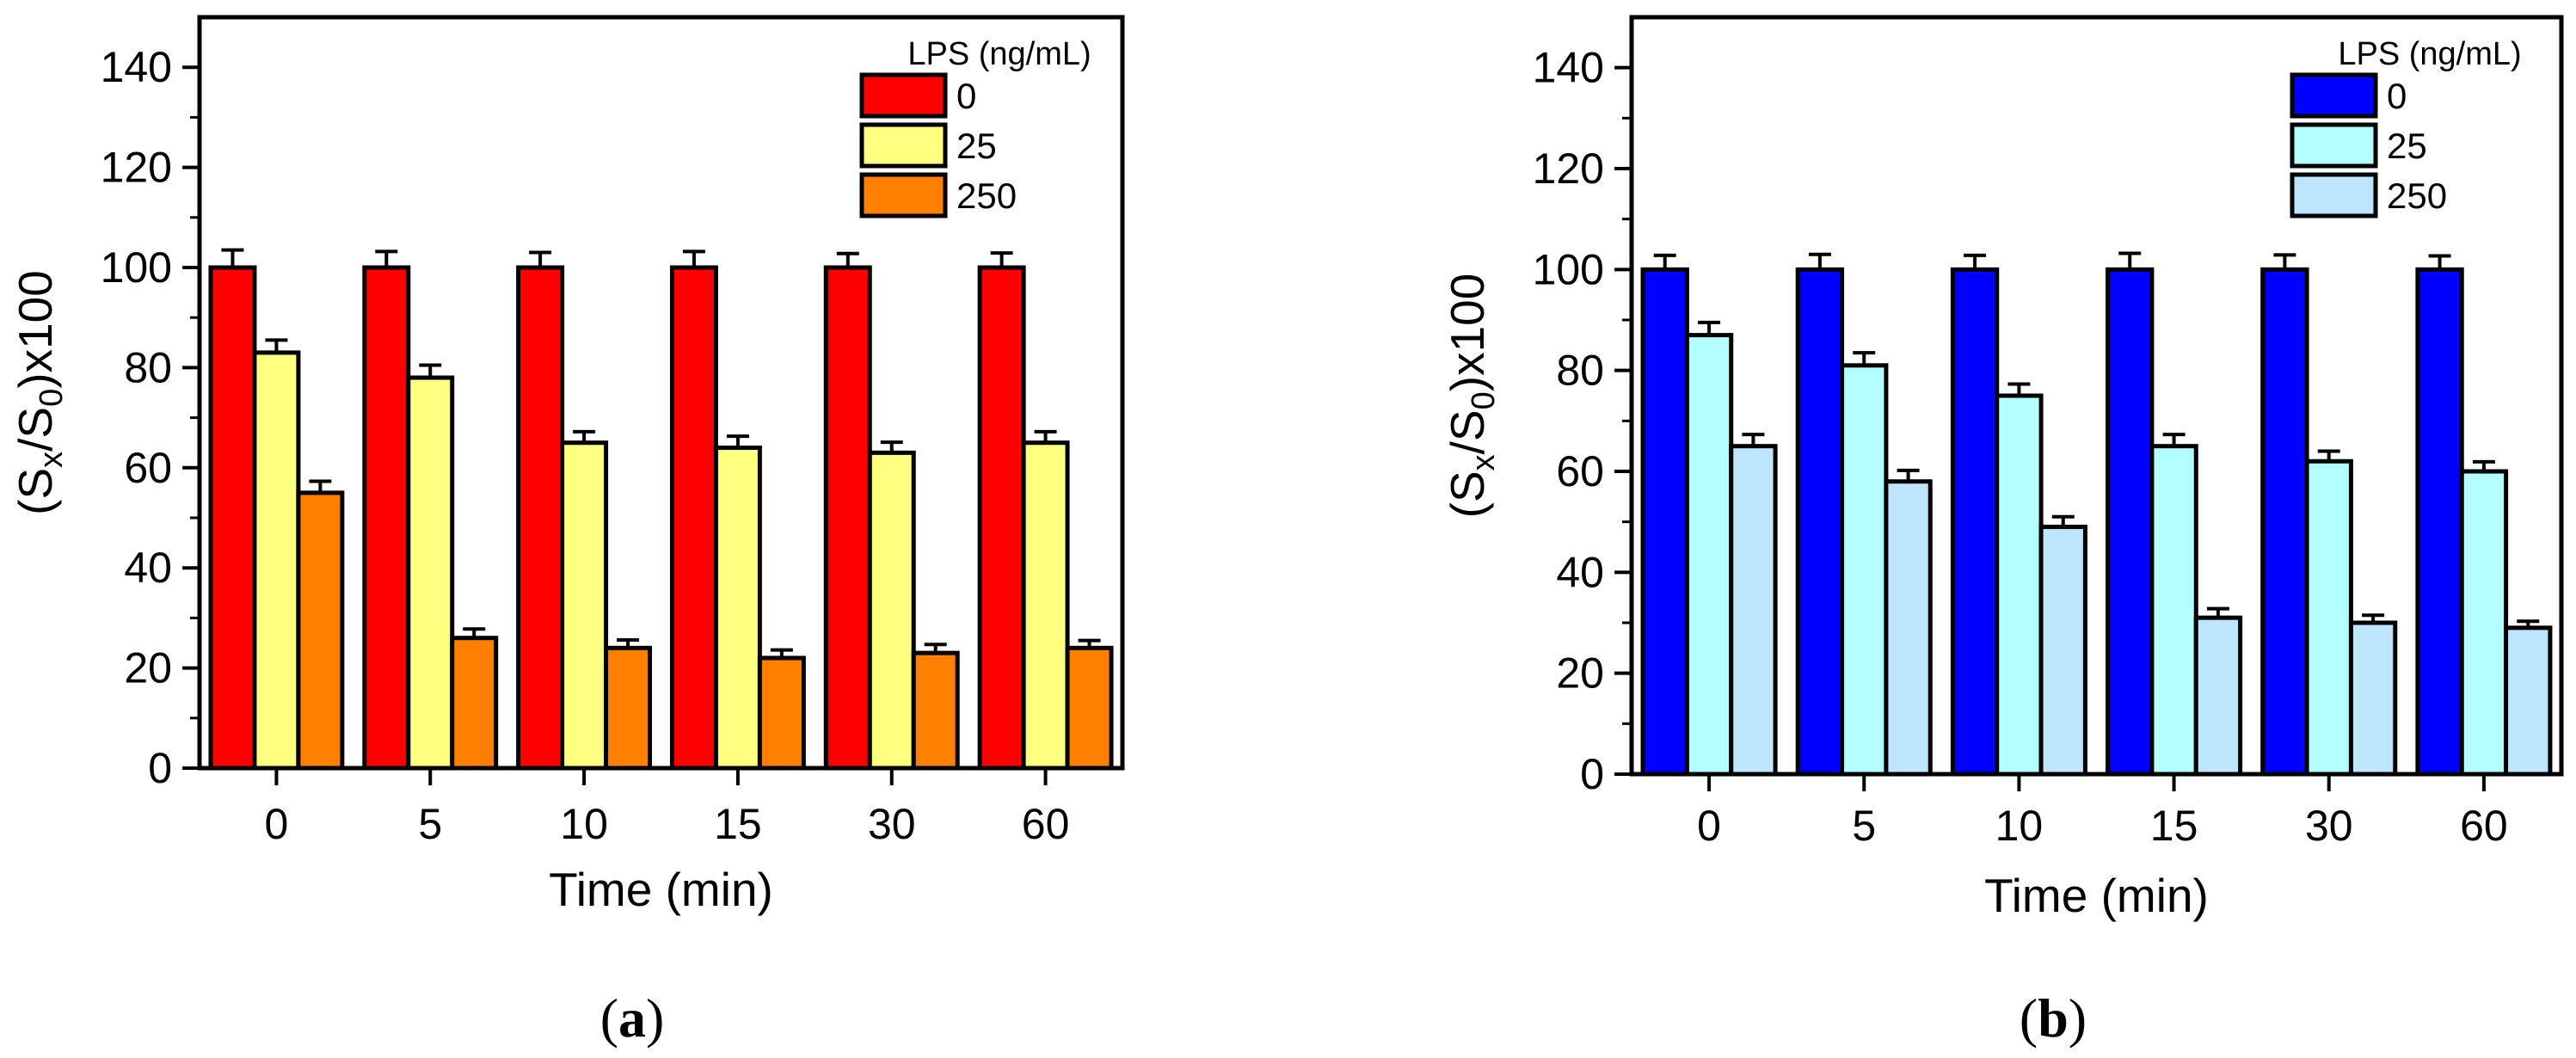  Describe the element at coordinates (1864, 826) in the screenshot. I see `x-tick-label-b-5: 5` at that location.